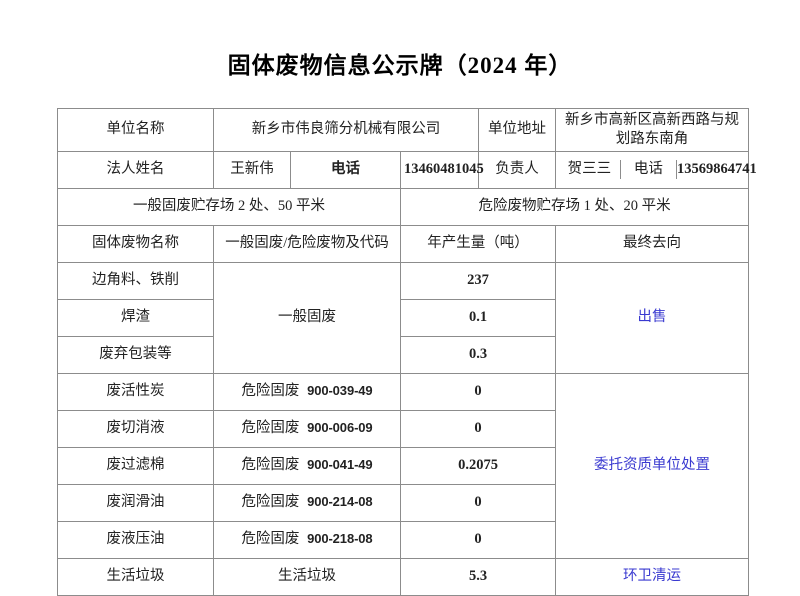 The width and height of the screenshot is (800, 596). Describe the element at coordinates (307, 317) in the screenshot. I see `waste-category-general: 一般固废` at that location.